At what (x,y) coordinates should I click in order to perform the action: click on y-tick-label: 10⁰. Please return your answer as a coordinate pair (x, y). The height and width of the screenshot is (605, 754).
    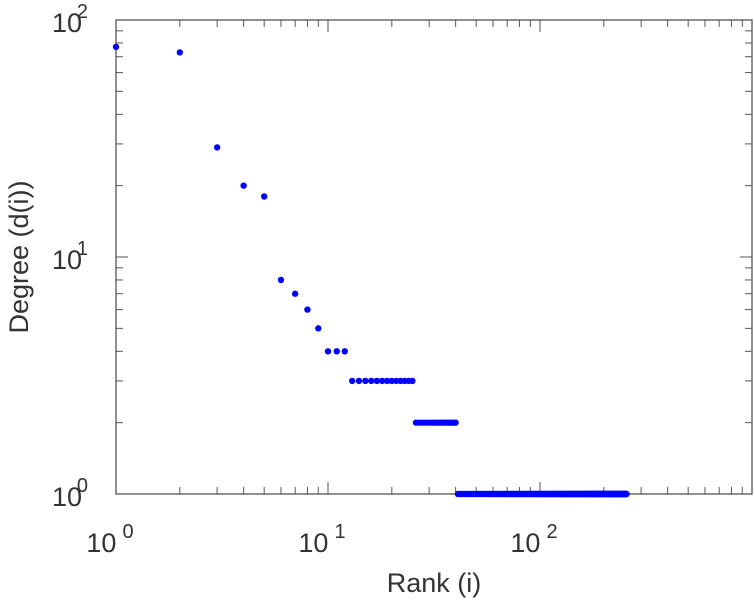
    Looking at the image, I should click on (70, 493).